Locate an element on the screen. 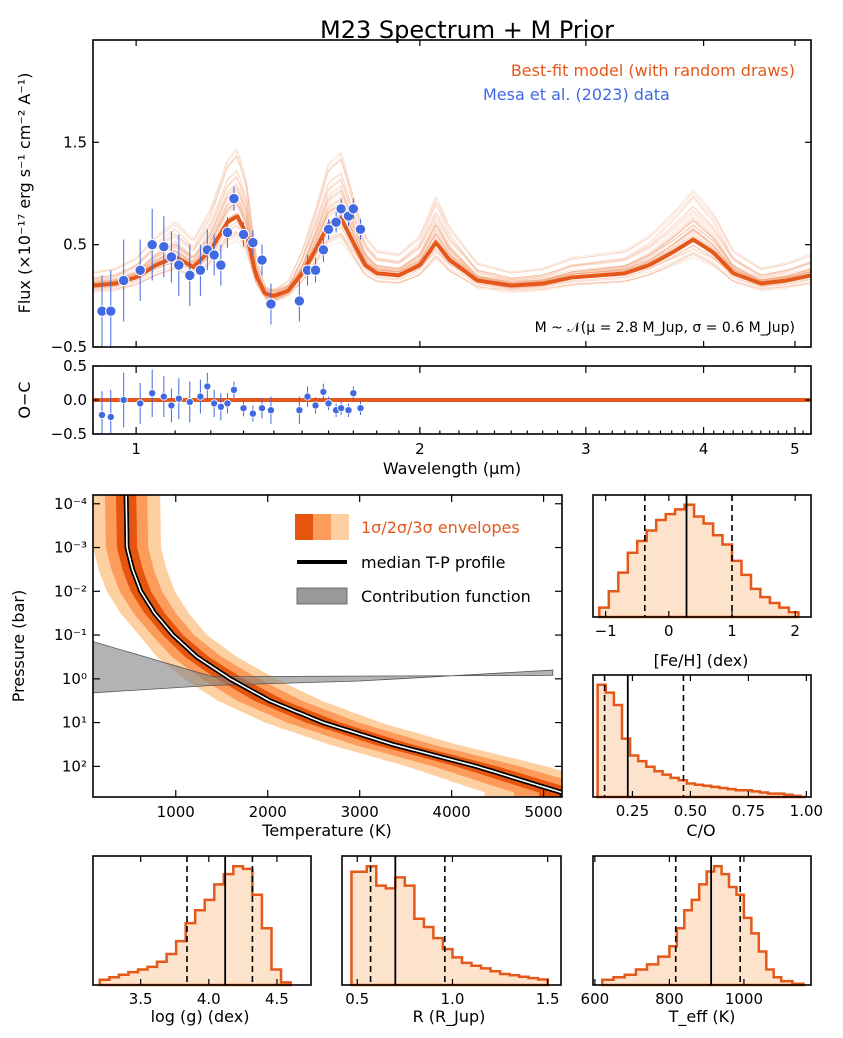 This screenshot has height=1038, width=843. x-tick-label: 5000 is located at coordinates (544, 812).